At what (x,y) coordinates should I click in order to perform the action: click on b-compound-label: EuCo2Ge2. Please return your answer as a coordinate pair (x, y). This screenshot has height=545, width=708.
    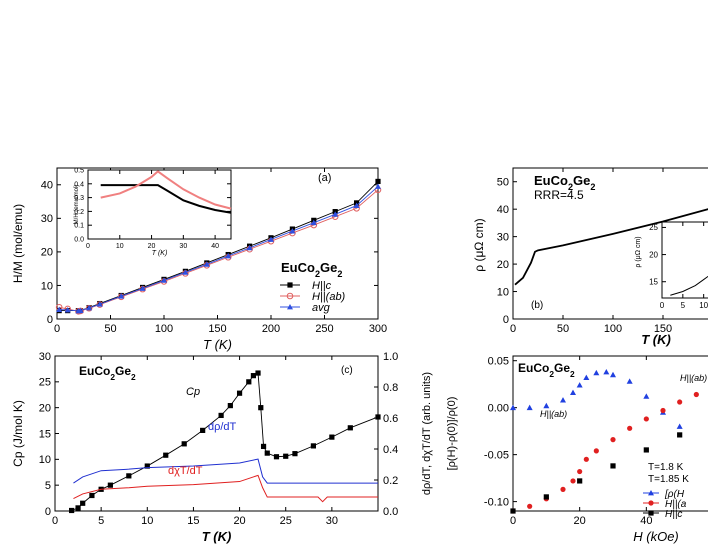
    Looking at the image, I should click on (564, 182).